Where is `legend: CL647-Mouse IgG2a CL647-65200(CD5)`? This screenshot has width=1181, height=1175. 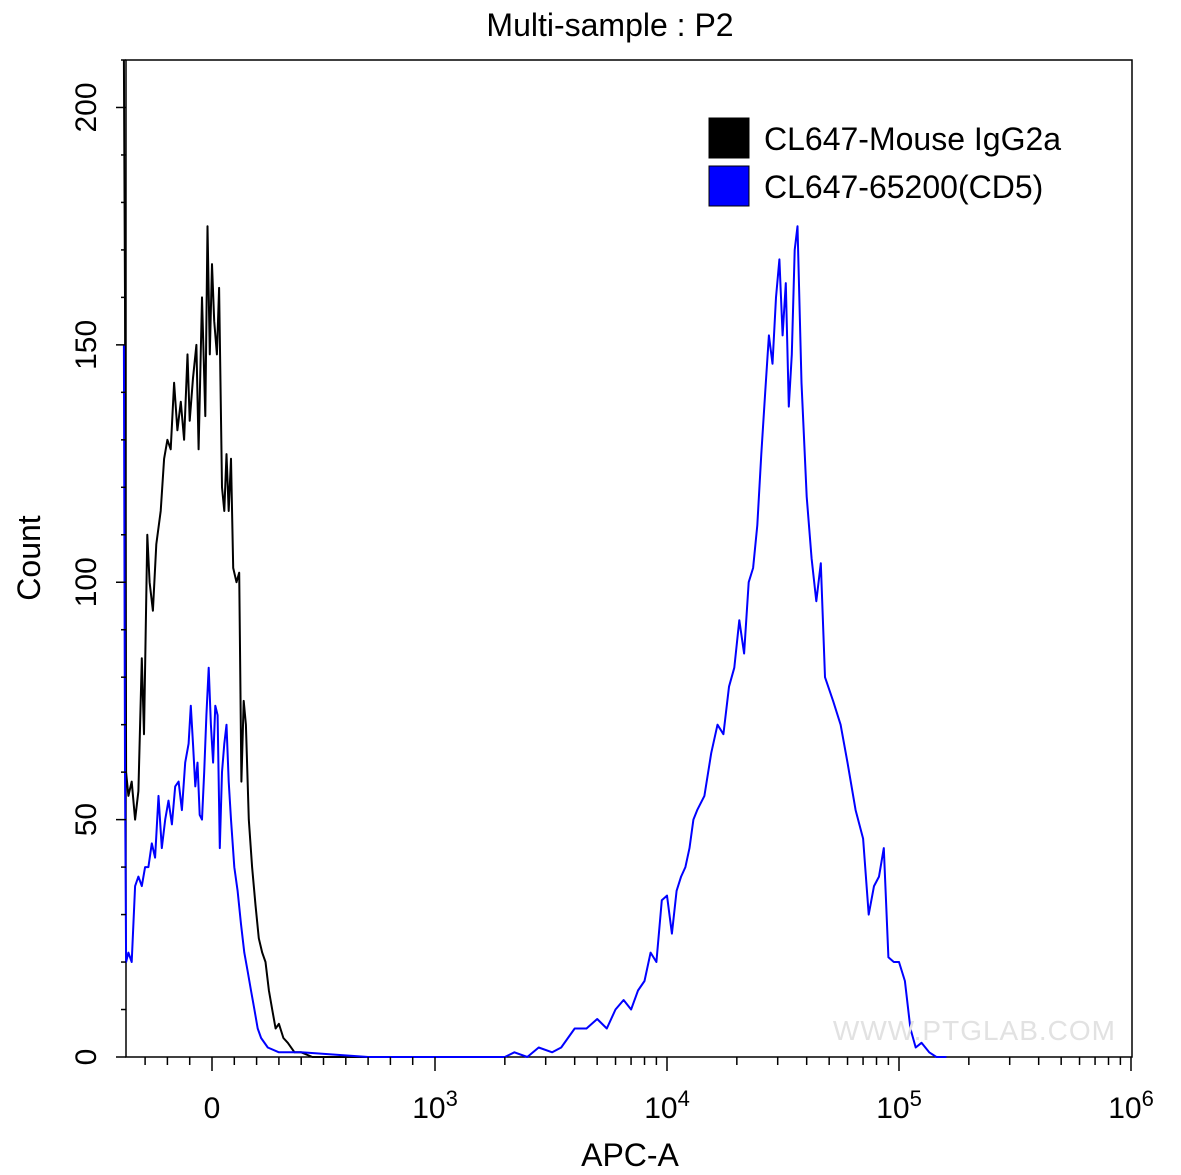
legend: CL647-Mouse IgG2a CL647-65200(CD5) is located at coordinates (884, 162).